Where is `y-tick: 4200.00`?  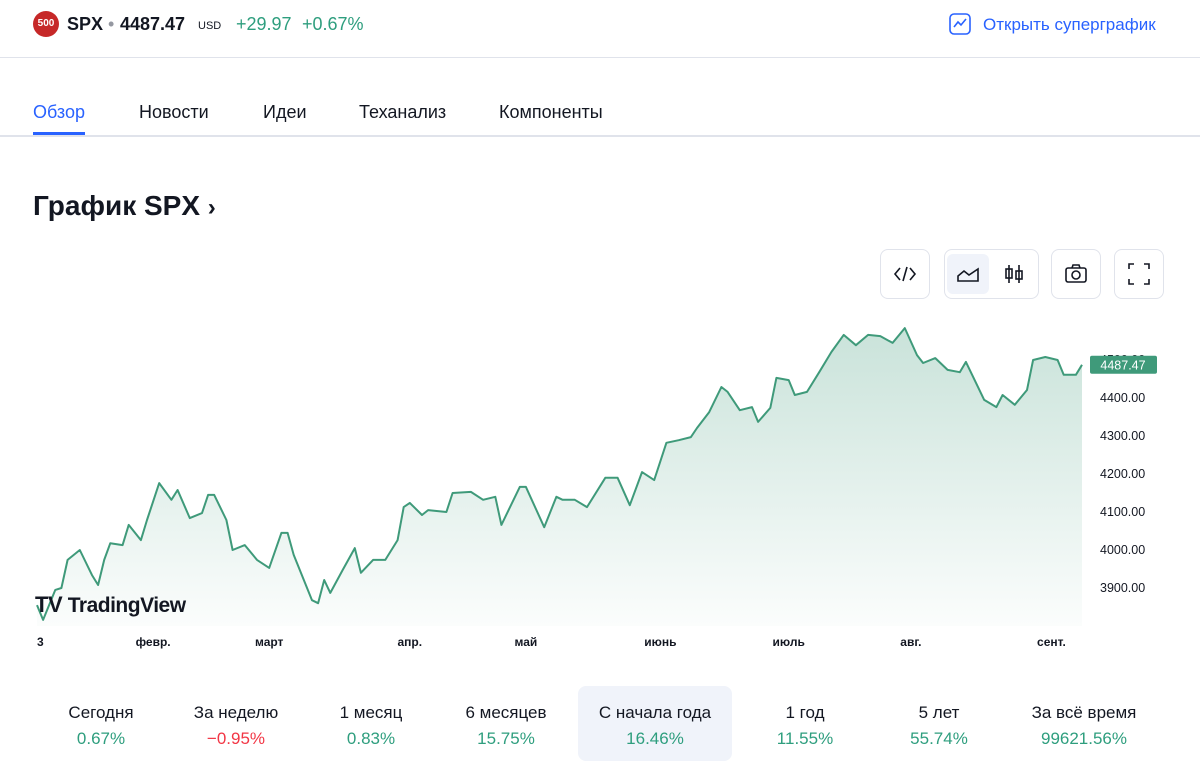 y-tick: 4200.00 is located at coordinates (1122, 474).